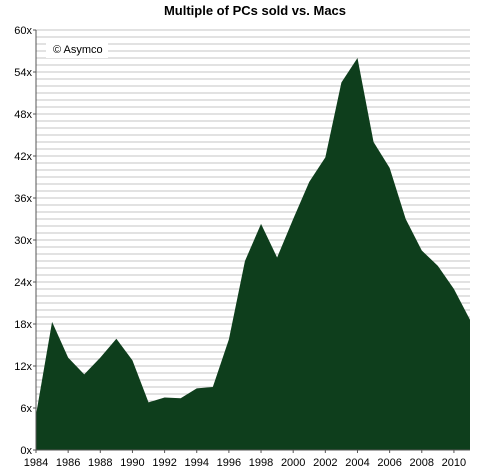 The height and width of the screenshot is (474, 481). What do you see at coordinates (23, 115) in the screenshot?
I see `y-tick-label: 48x` at bounding box center [23, 115].